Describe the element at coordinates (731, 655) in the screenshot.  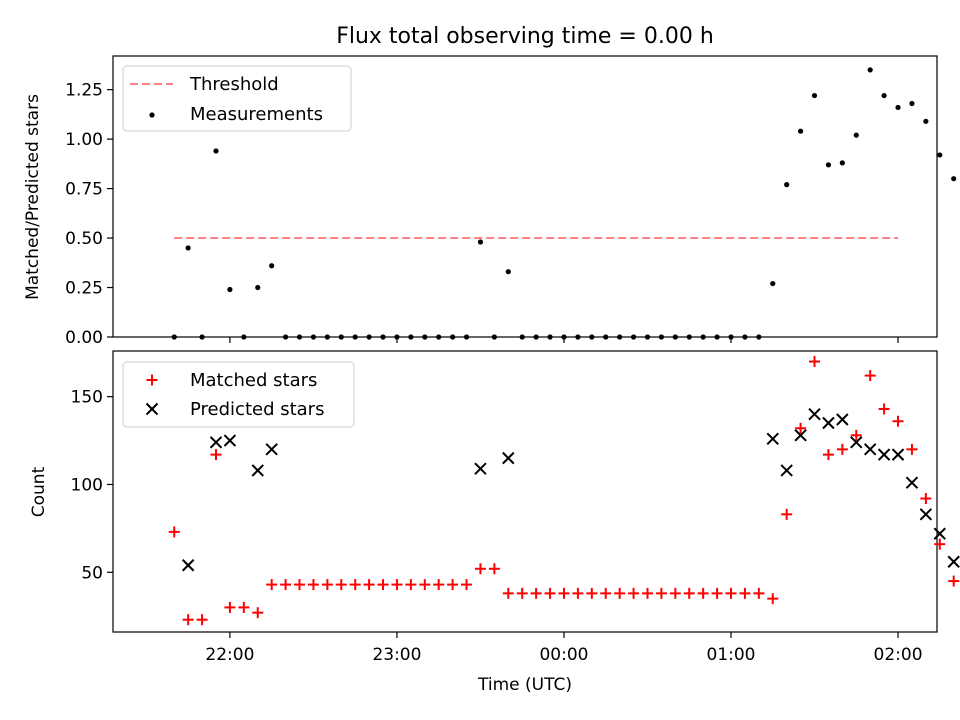
I see `bottom-x-tick-label: 01:00` at that location.